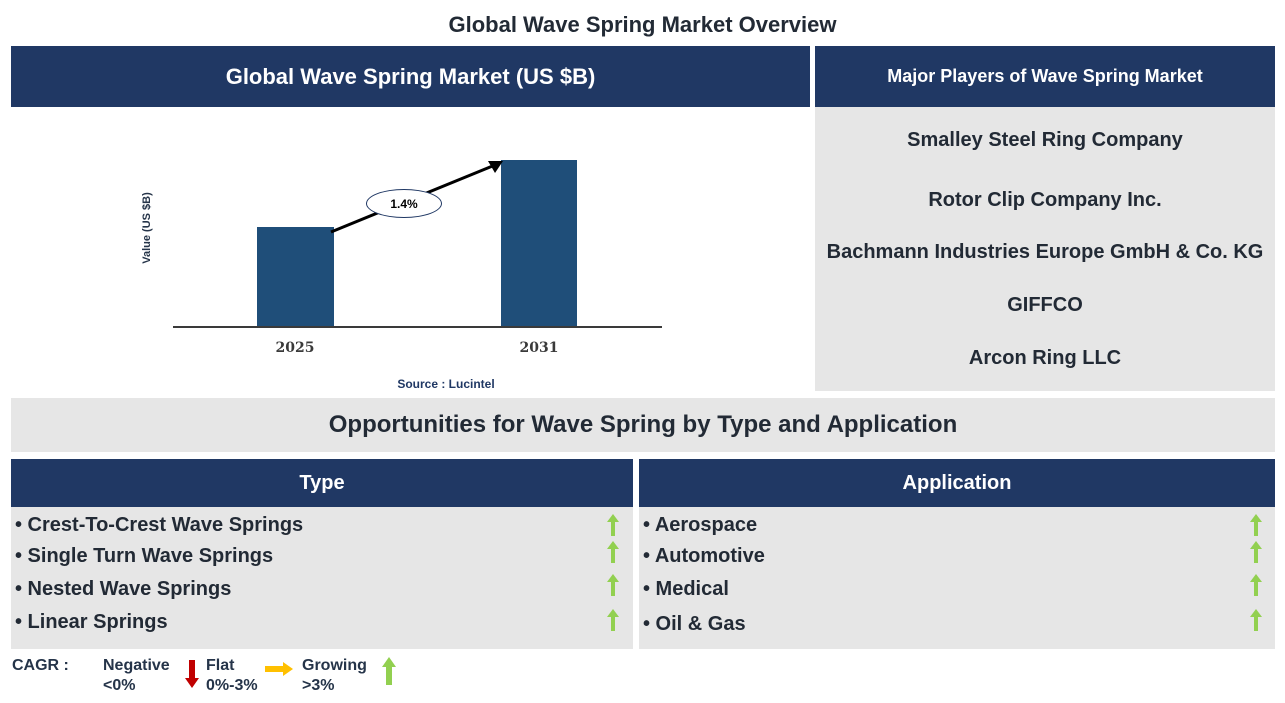  What do you see at coordinates (295, 277) in the screenshot?
I see `bar-2025` at bounding box center [295, 277].